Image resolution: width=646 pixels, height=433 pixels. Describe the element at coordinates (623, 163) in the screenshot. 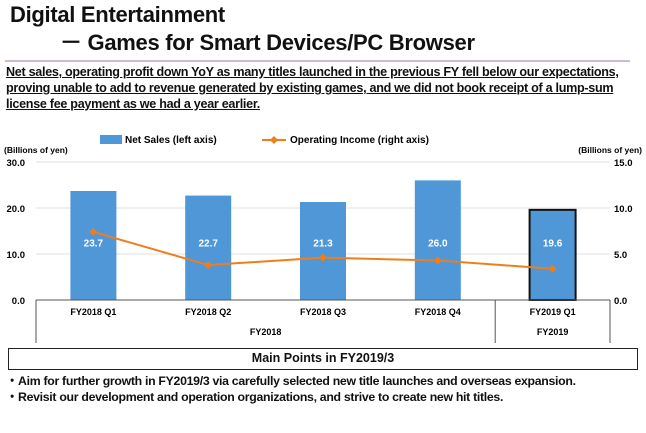

I see `right-tick-label: 15.0` at that location.